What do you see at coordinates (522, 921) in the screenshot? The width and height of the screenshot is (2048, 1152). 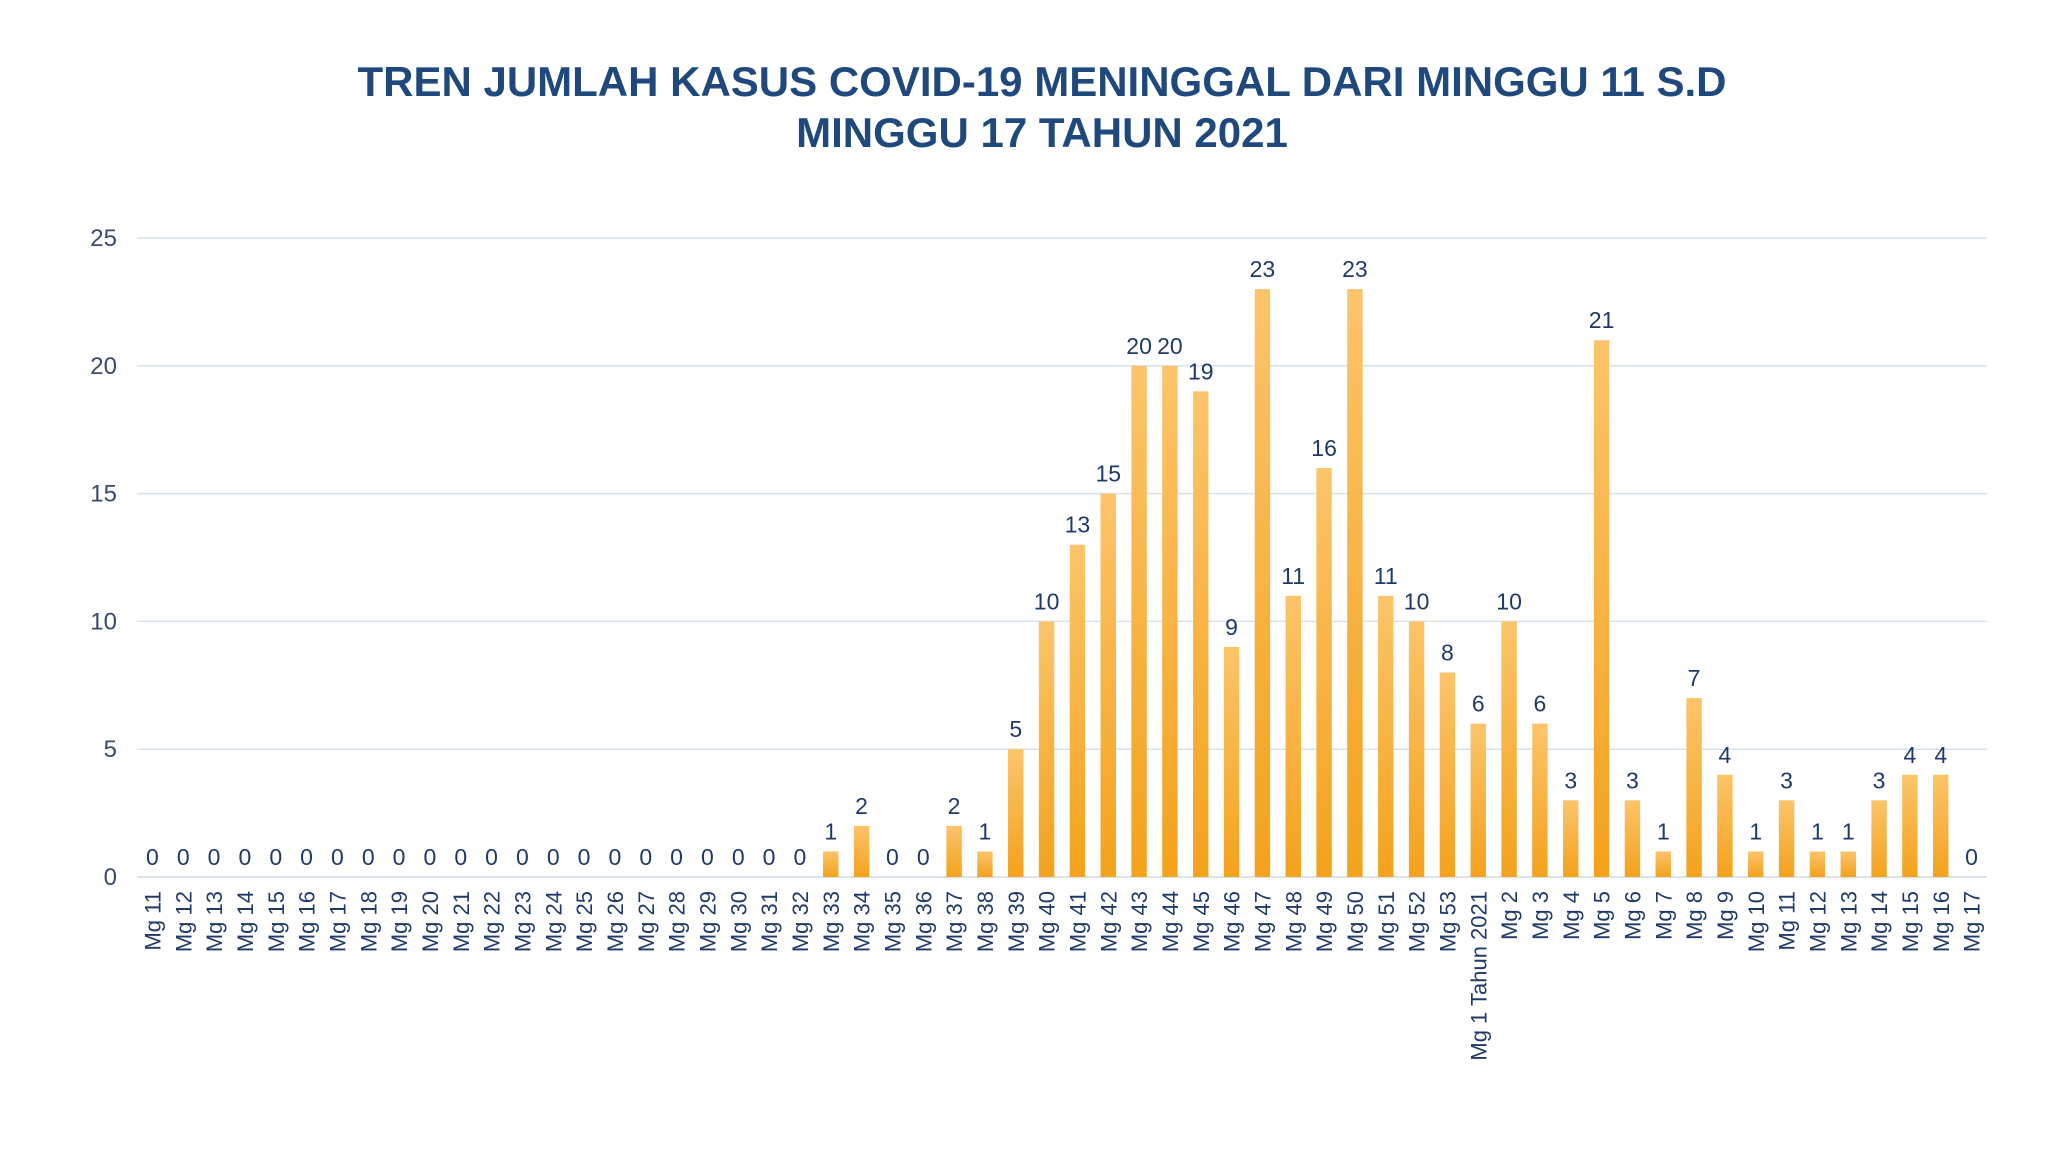 I see `x-tick-label: Mg 23` at bounding box center [522, 921].